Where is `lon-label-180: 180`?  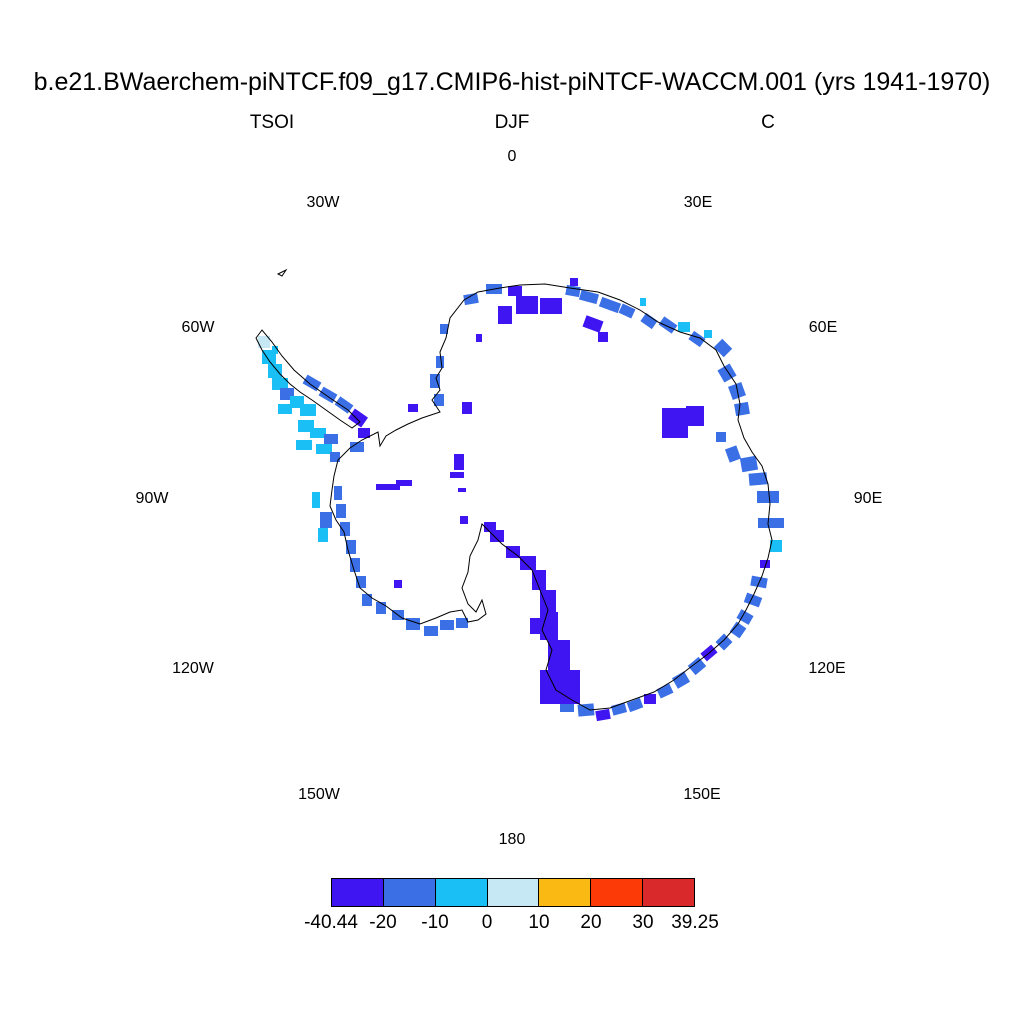 lon-label-180: 180 is located at coordinates (512, 839).